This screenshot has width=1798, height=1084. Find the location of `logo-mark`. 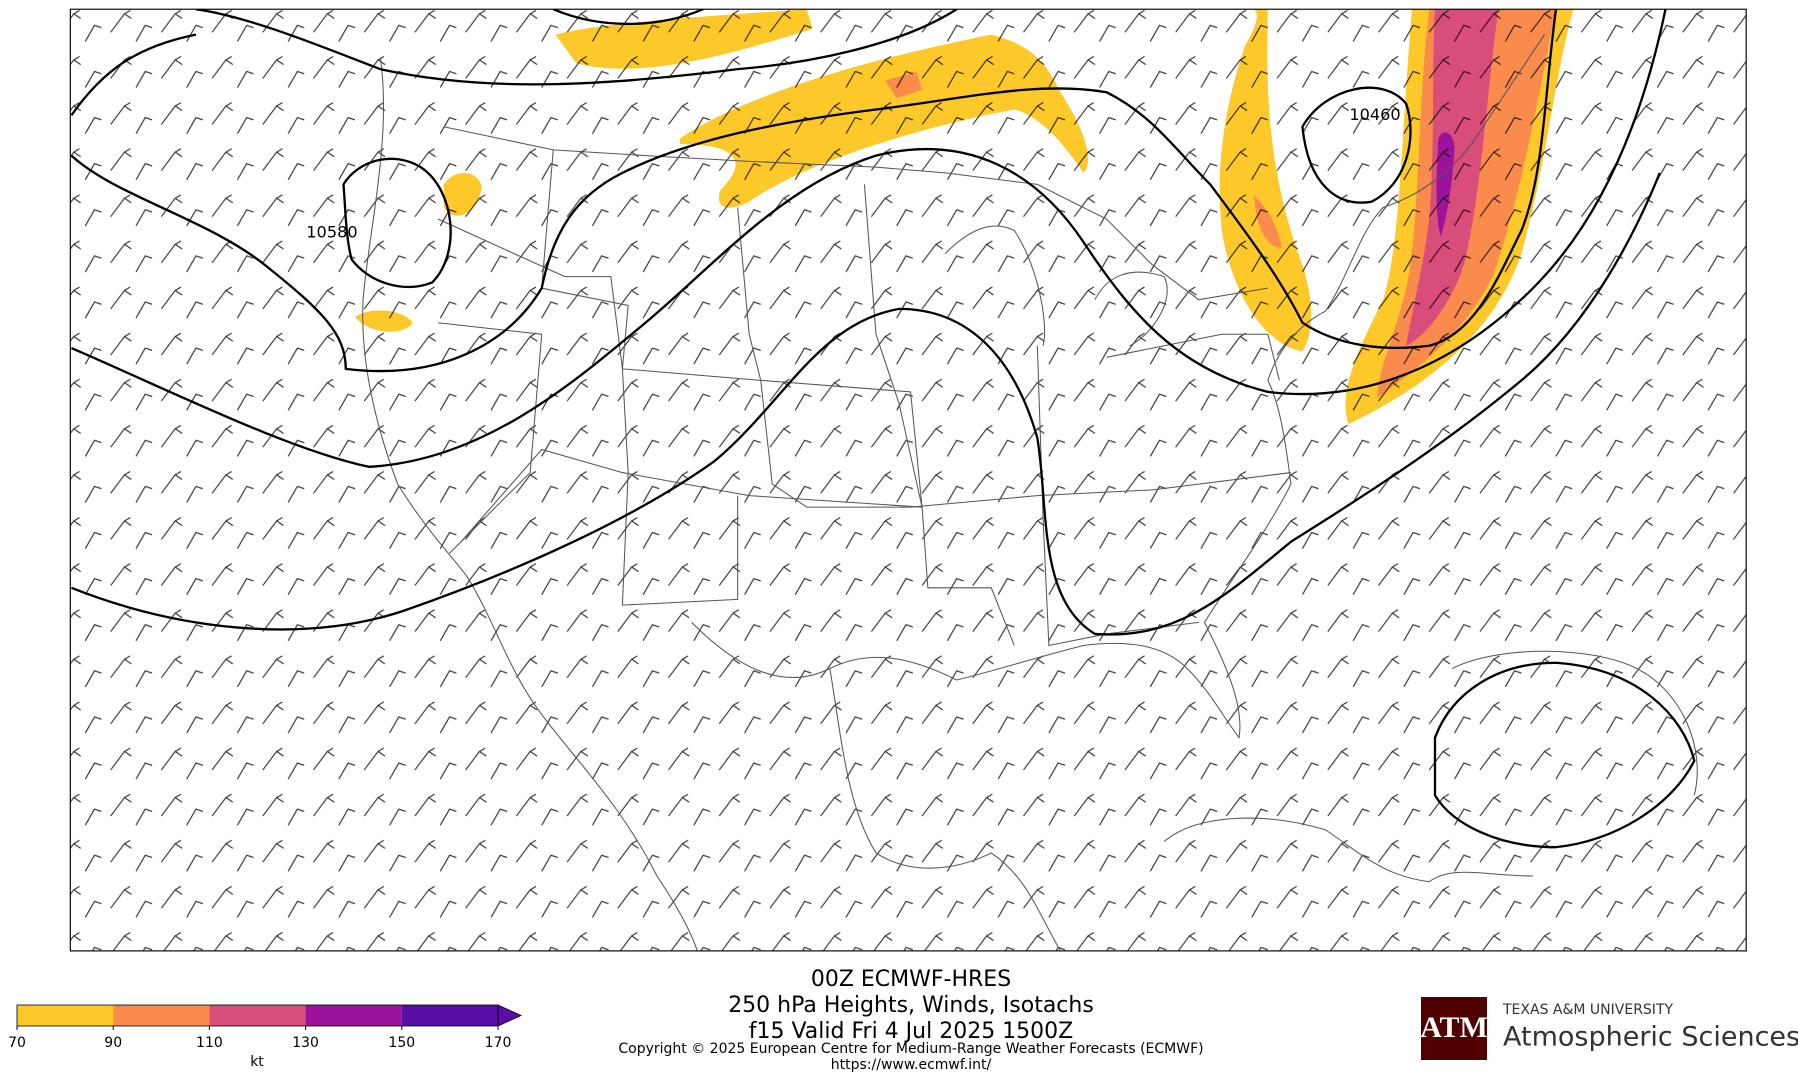

logo-mark is located at coordinates (1454, 1028).